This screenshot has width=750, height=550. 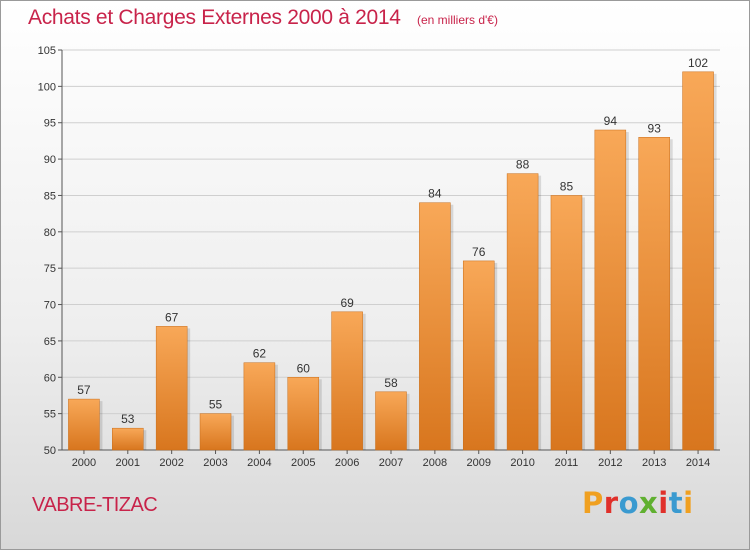 I want to click on bar-2010, so click(x=522, y=312).